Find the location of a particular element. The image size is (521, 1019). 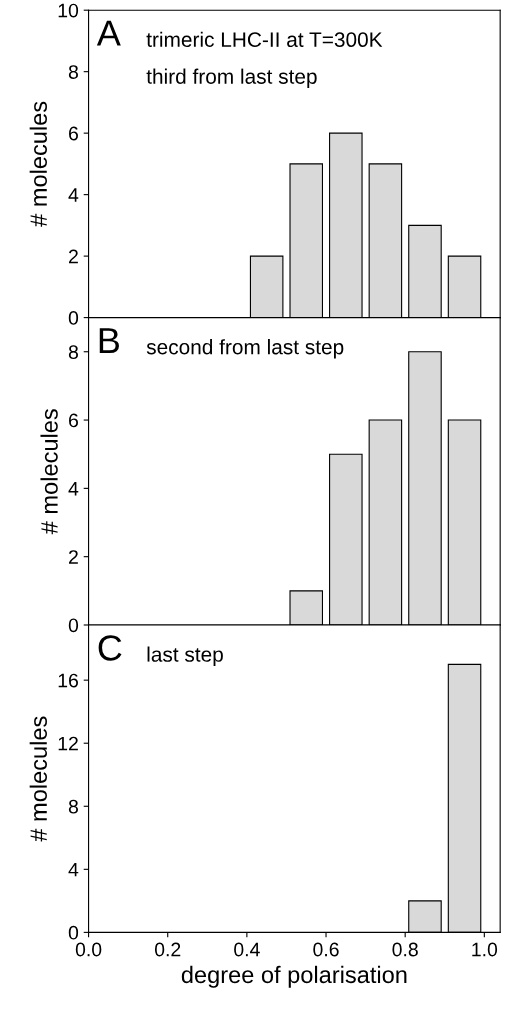

annotation: third from last step is located at coordinates (231, 78).